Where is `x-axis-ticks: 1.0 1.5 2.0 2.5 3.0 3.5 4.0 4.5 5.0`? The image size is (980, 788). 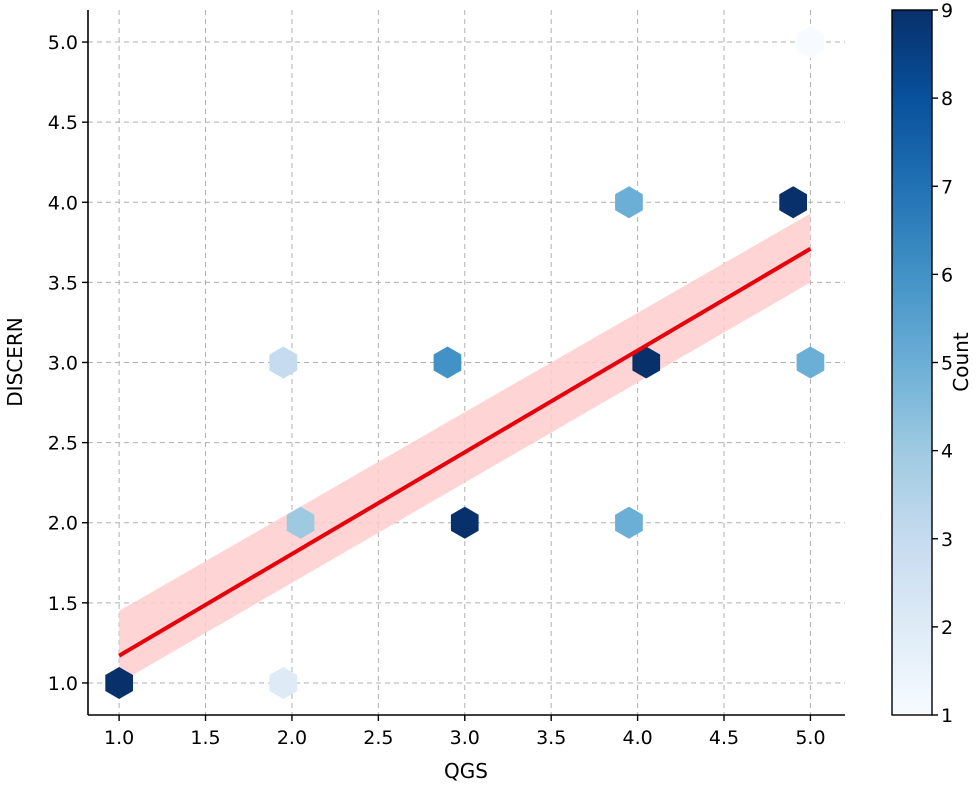
x-axis-ticks: 1.0 1.5 2.0 2.5 3.0 3.5 4.0 4.5 5.0 is located at coordinates (465, 732).